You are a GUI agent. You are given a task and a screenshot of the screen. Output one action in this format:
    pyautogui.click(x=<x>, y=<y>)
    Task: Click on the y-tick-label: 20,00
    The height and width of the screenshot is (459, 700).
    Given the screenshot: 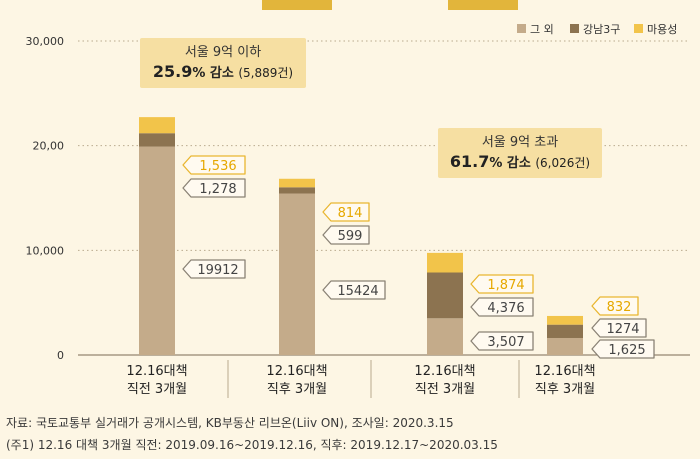 What is the action you would take?
    pyautogui.click(x=49, y=146)
    